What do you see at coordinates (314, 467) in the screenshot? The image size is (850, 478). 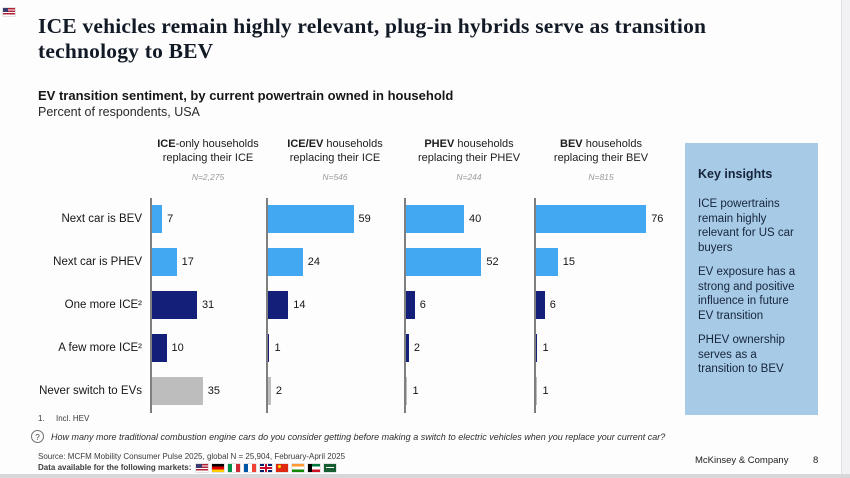 I see `flag-kw-icon` at bounding box center [314, 467].